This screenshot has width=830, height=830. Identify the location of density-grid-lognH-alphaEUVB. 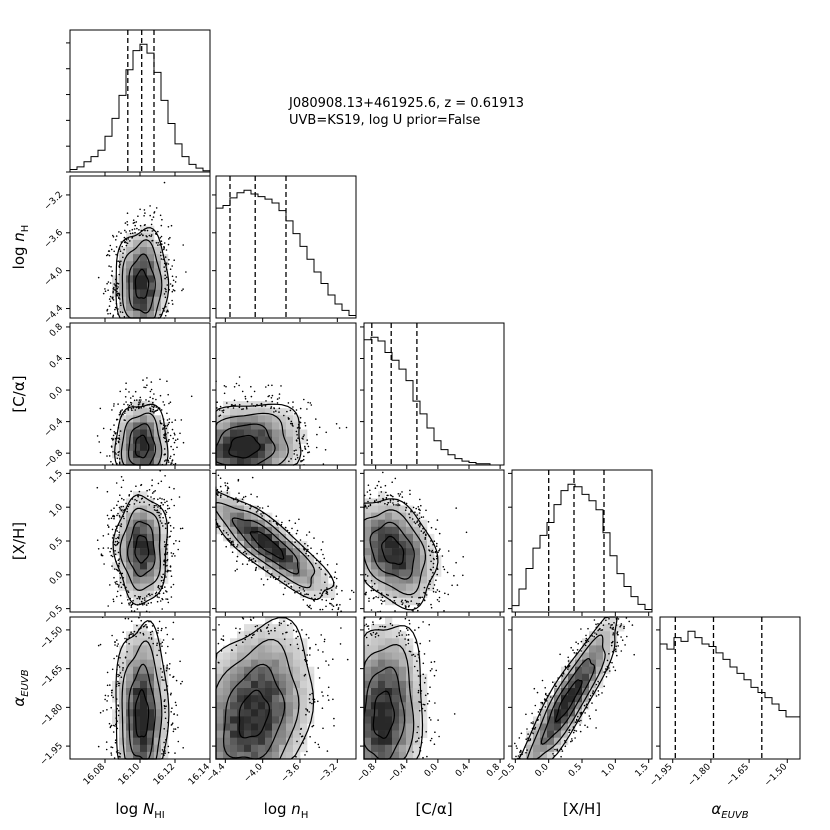
(265, 688).